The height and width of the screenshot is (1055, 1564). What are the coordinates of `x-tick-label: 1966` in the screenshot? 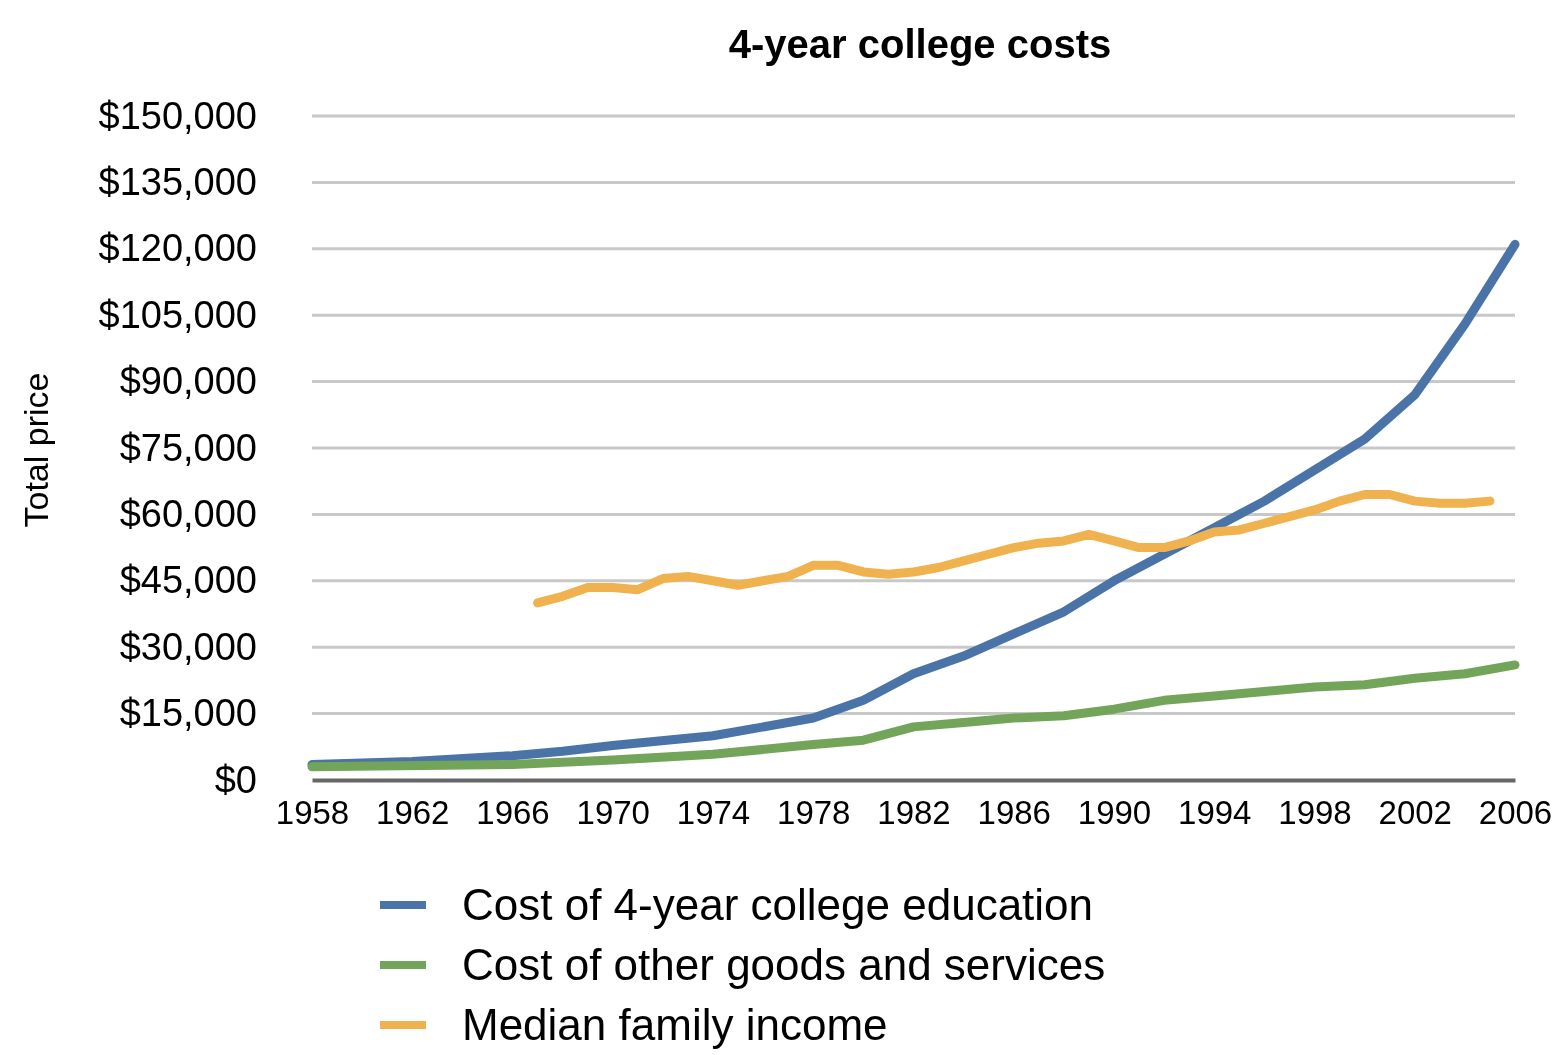 It's located at (513, 812).